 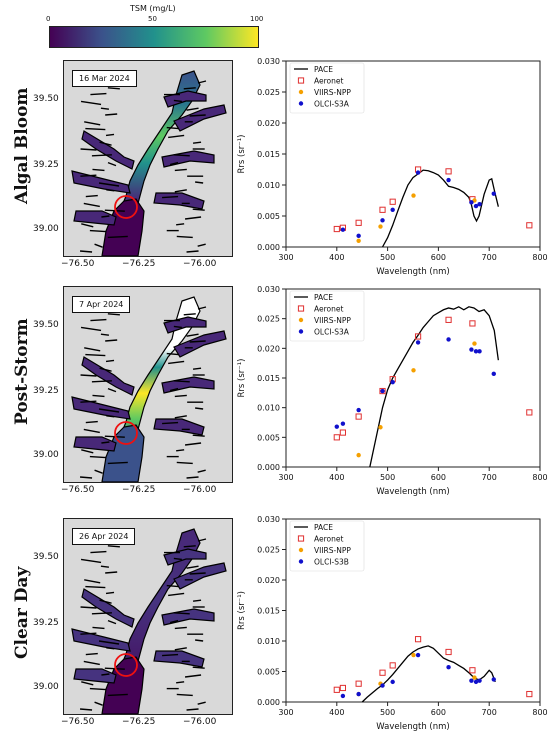 I want to click on colorbar-tick-mid: 50, so click(x=152, y=19).